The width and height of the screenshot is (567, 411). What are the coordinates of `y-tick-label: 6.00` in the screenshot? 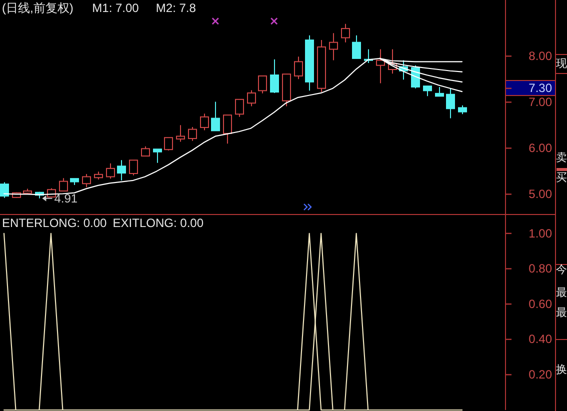 It's located at (540, 148).